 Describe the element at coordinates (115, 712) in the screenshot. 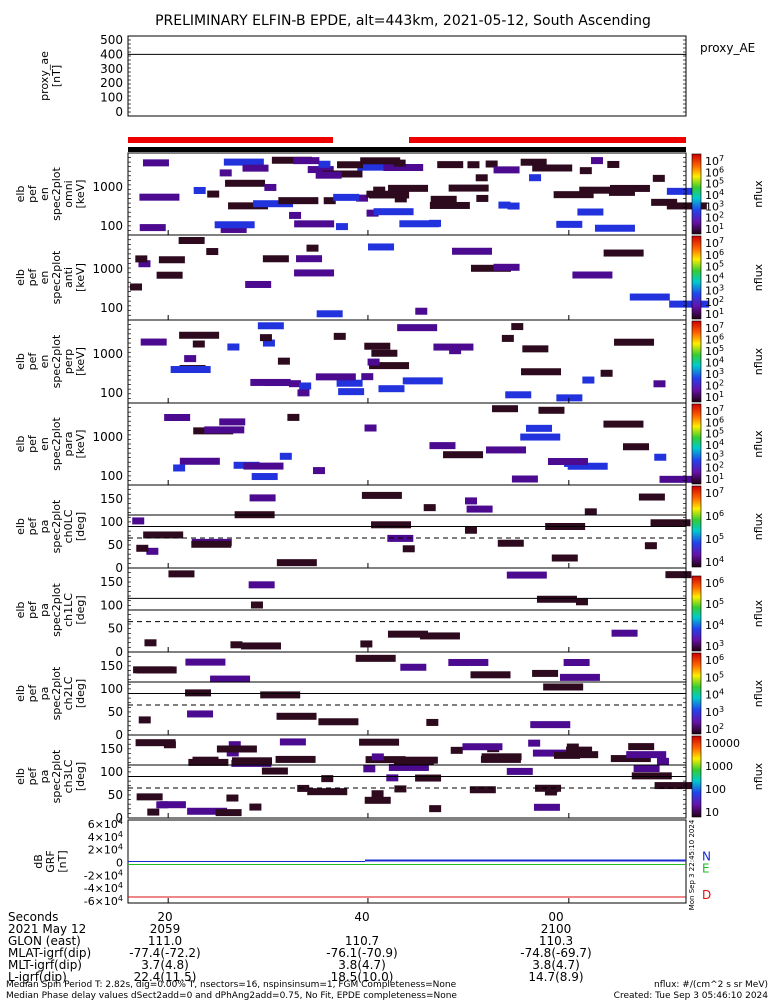

I see `panel-ch2-ytick-2: 50` at that location.